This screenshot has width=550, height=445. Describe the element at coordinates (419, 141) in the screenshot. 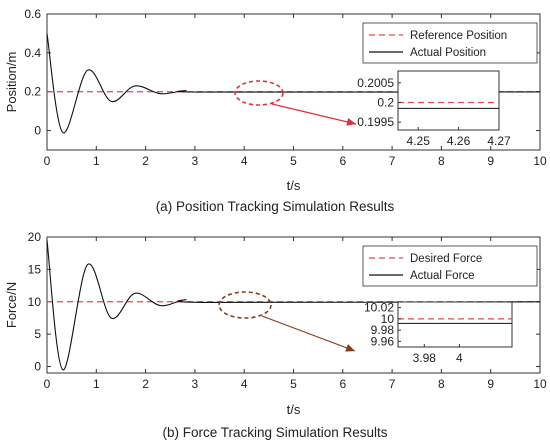

I see `inset-x-tick-label: 4.25` at that location.